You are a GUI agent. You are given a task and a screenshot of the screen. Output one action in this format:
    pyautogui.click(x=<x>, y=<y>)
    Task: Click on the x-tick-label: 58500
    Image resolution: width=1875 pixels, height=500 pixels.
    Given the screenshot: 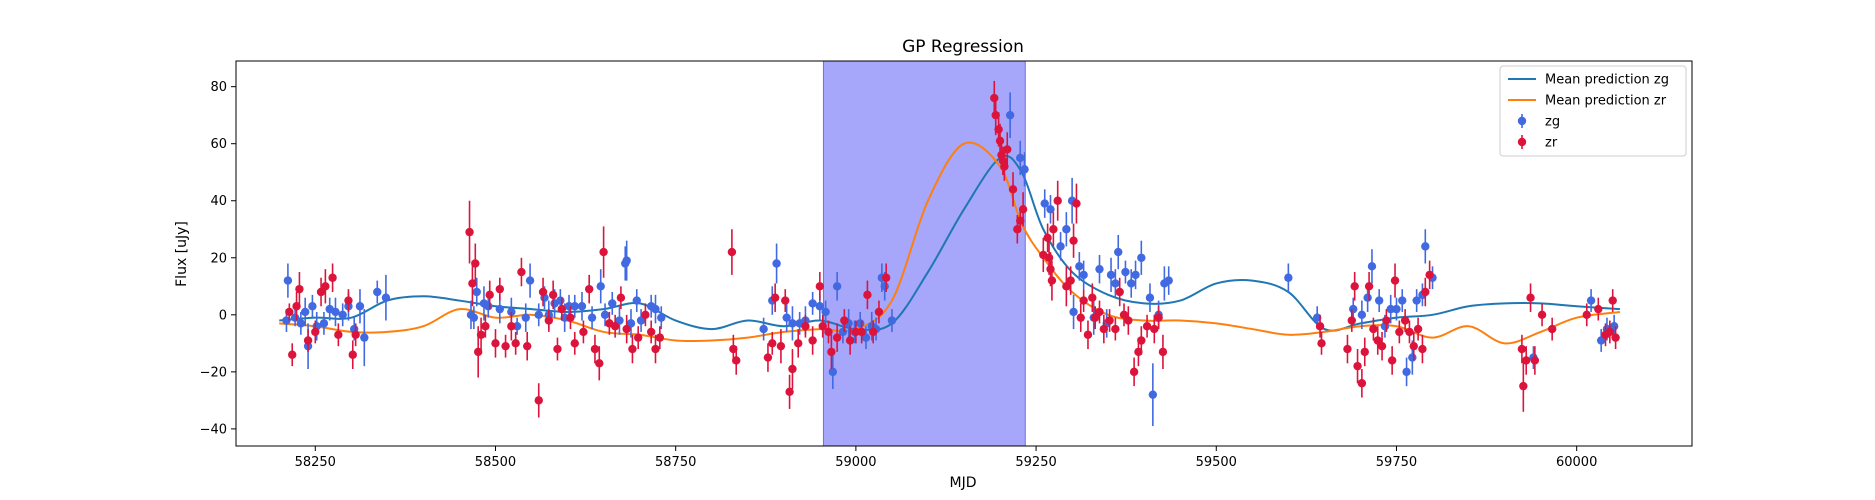 What is the action you would take?
    pyautogui.click(x=495, y=462)
    